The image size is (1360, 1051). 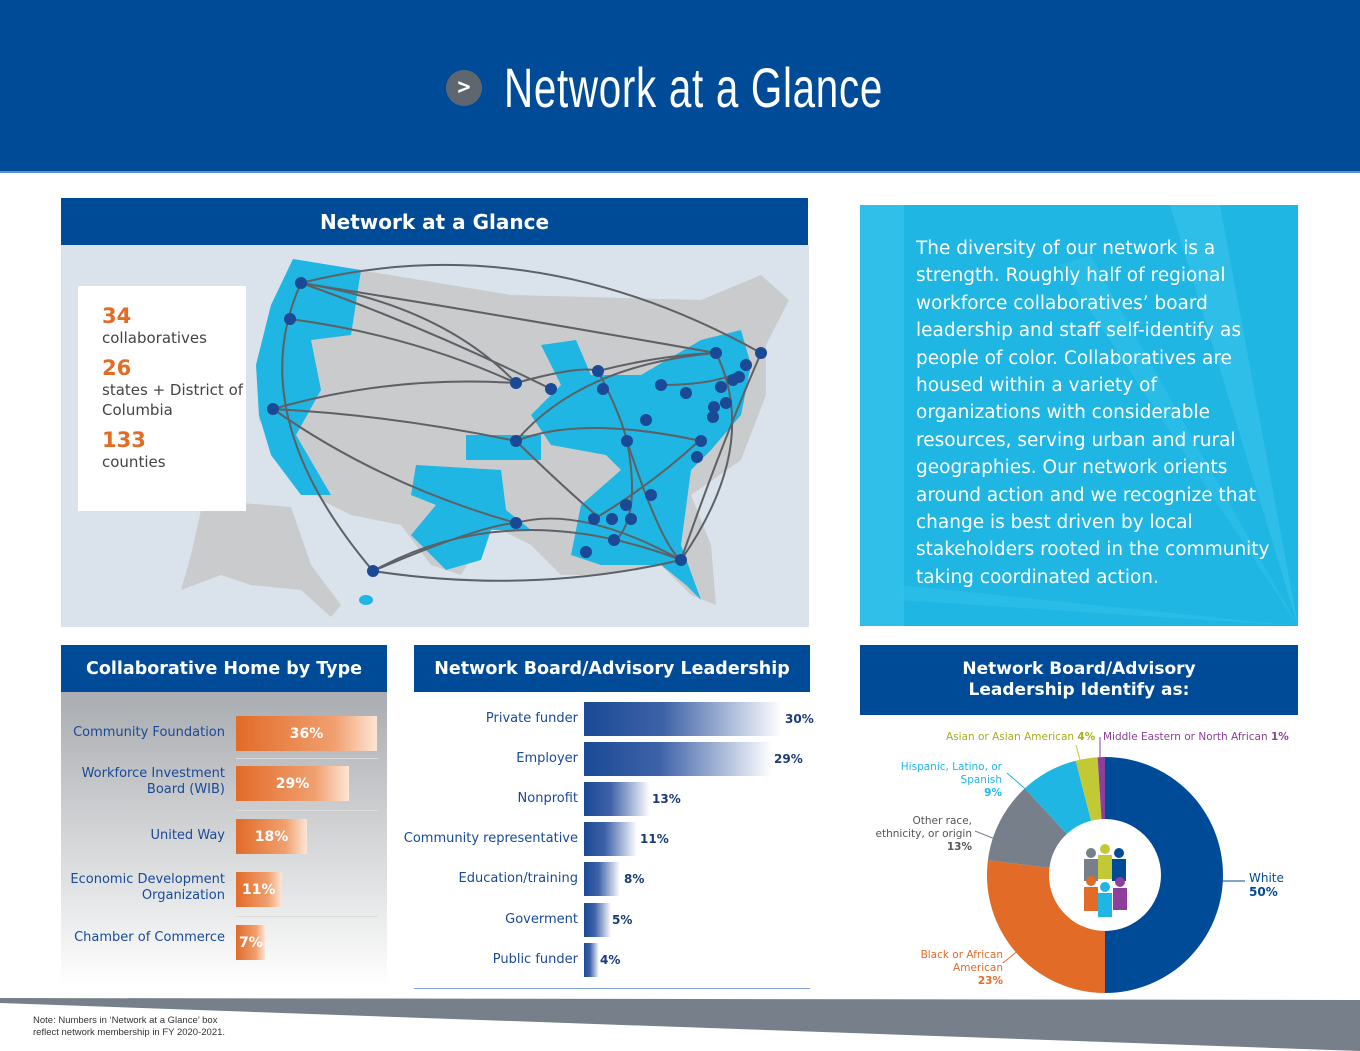 I want to click on donut-chart-icon, so click(x=1109, y=865).